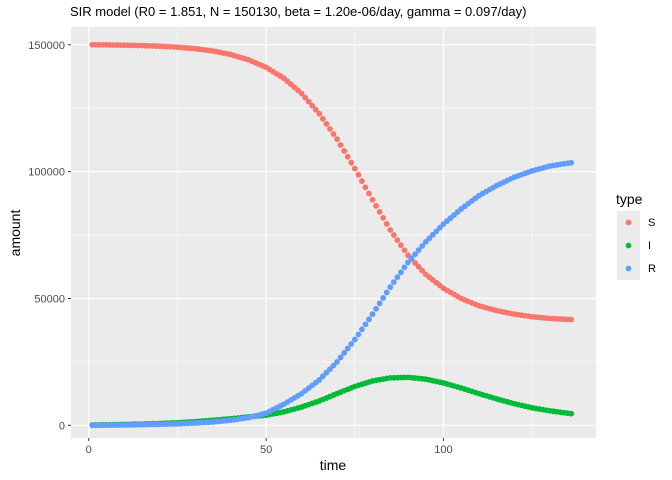  I want to click on x-tick-label: 100, so click(443, 450).